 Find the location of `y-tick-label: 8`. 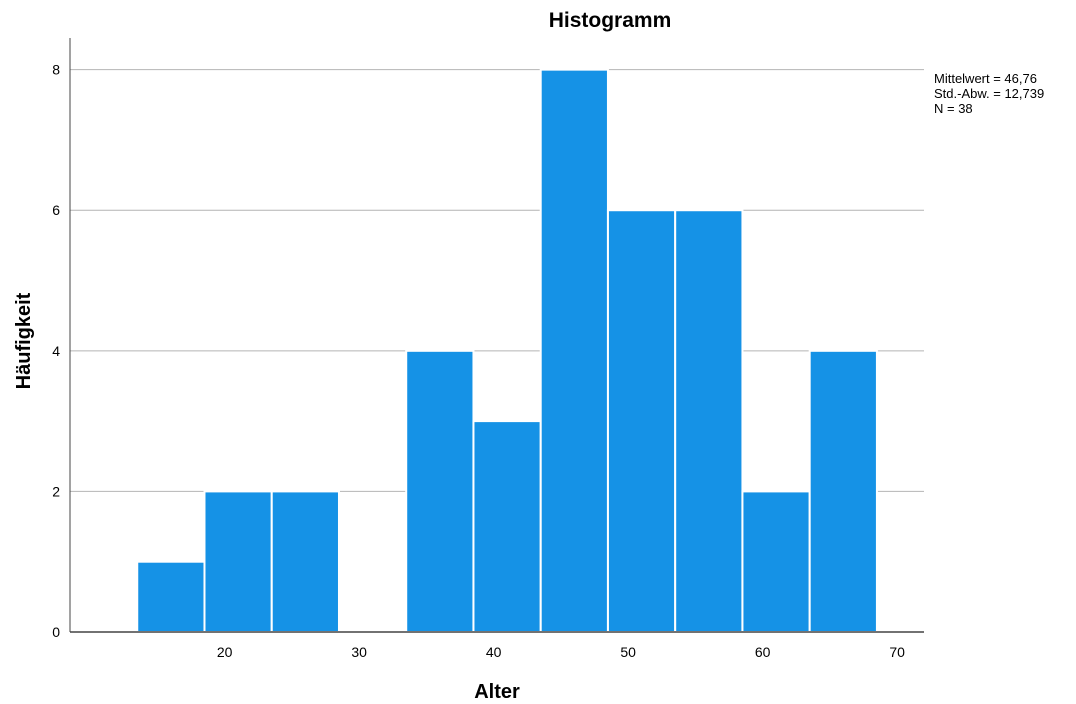

y-tick-label: 8 is located at coordinates (56, 70).